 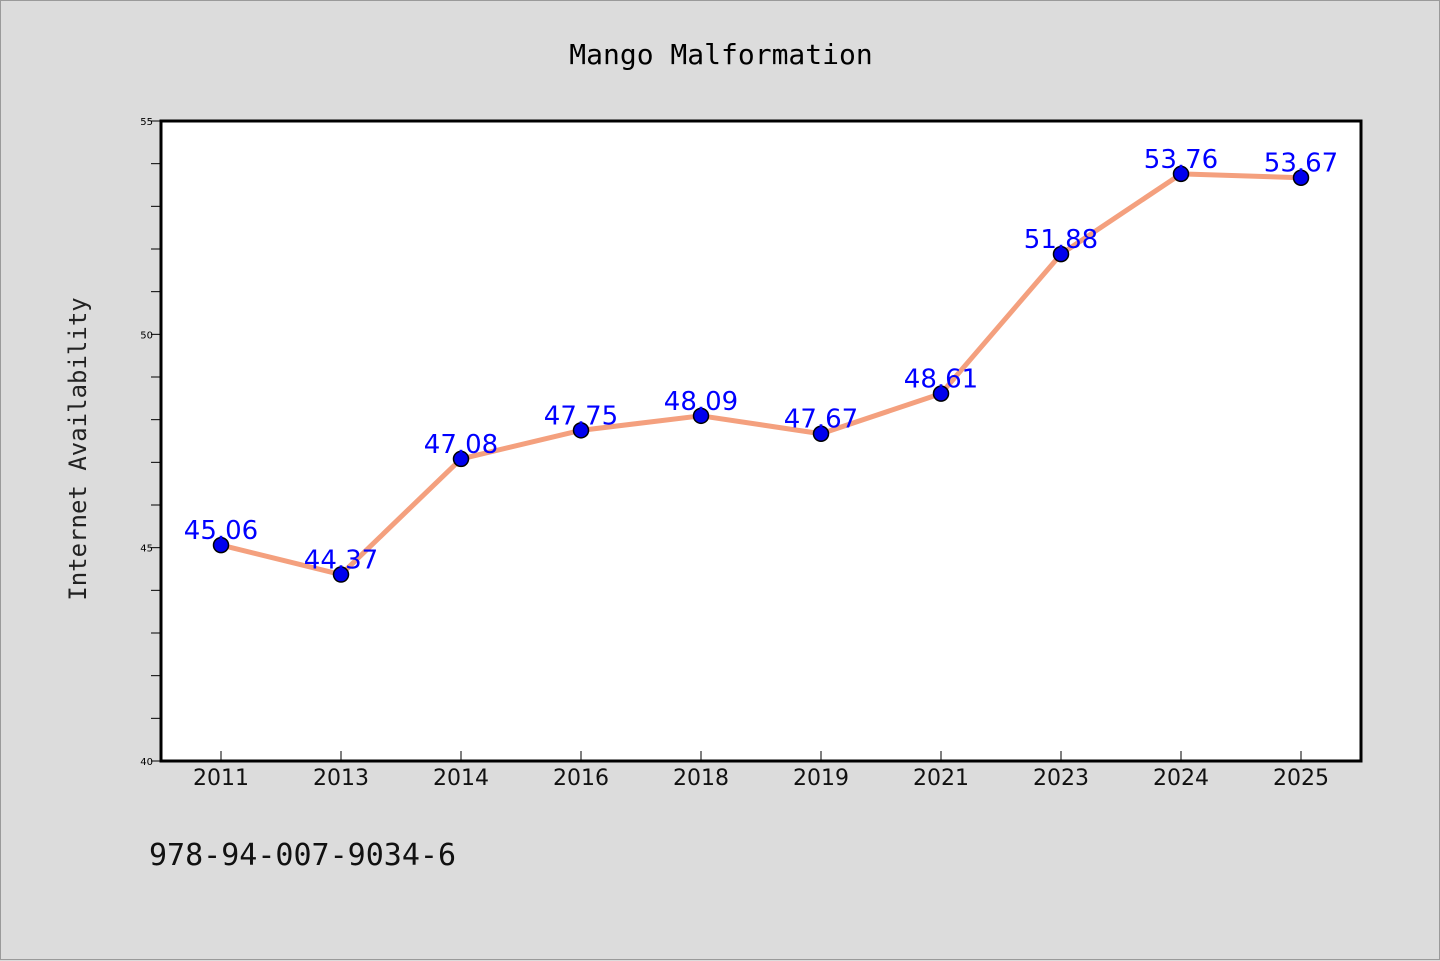 What do you see at coordinates (941, 778) in the screenshot?
I see `x-tick-label: 2021` at bounding box center [941, 778].